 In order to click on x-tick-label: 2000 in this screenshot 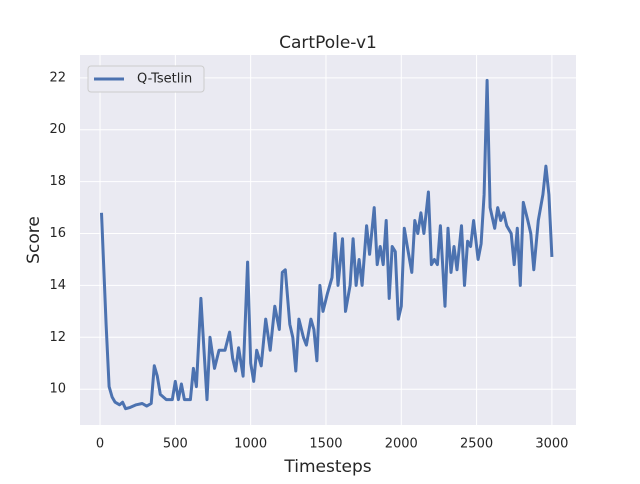, I will do `click(401, 444)`.